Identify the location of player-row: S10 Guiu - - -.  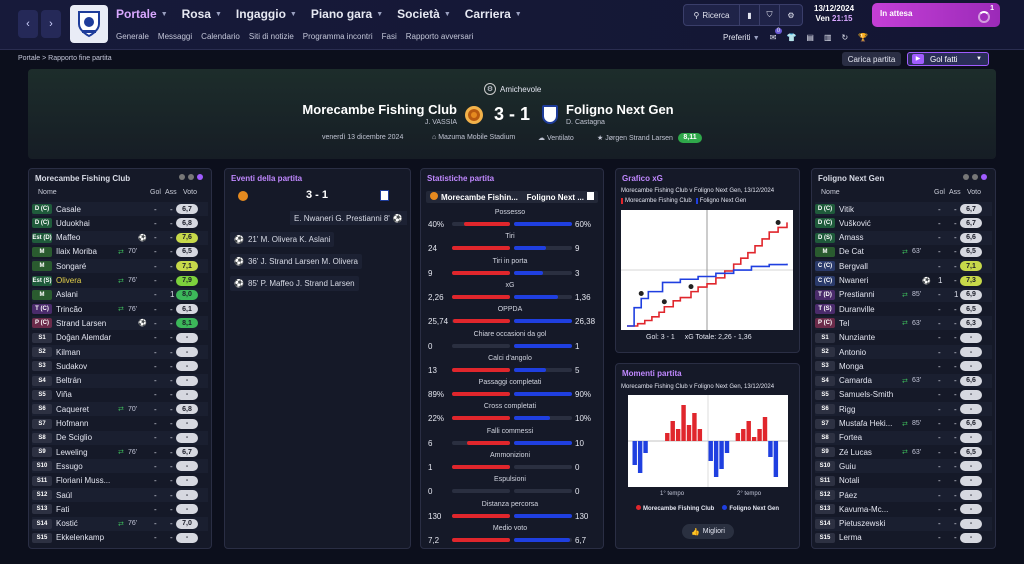
(903, 466).